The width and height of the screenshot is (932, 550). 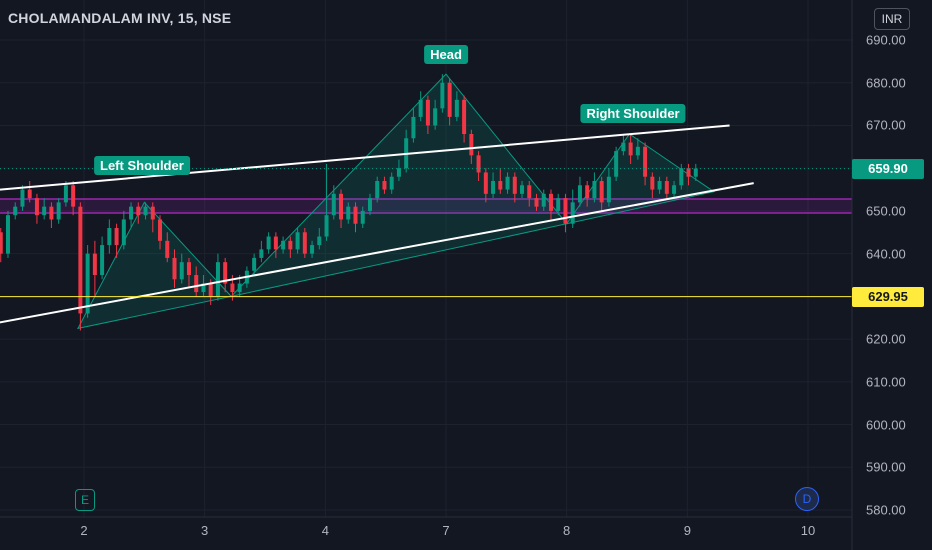 I want to click on time-tick-label: 4, so click(x=325, y=530).